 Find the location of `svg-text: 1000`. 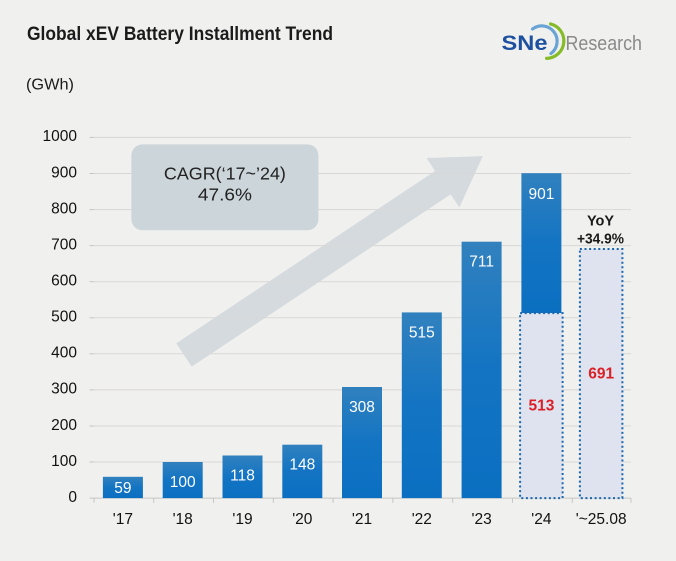

svg-text: 1000 is located at coordinates (60, 136).